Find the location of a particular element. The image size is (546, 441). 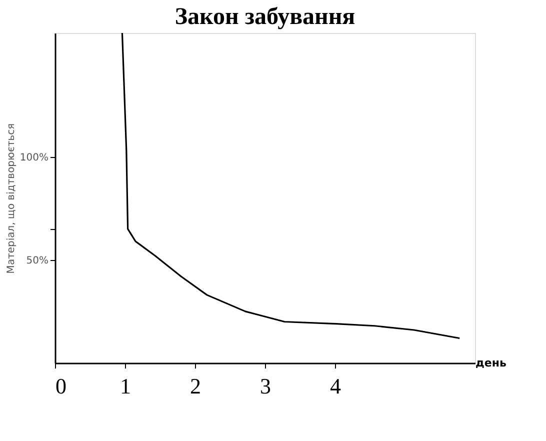

y-tick-label: 50% is located at coordinates (37, 260).